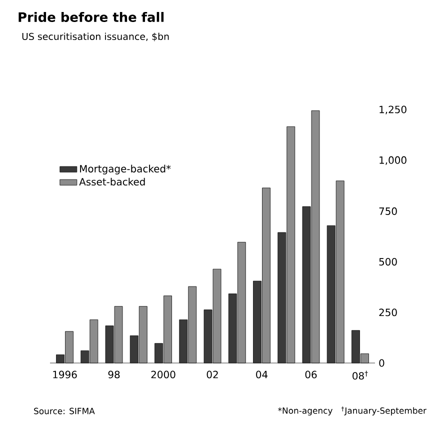  I want to click on source-note: Source: SIFMA, so click(64, 411).